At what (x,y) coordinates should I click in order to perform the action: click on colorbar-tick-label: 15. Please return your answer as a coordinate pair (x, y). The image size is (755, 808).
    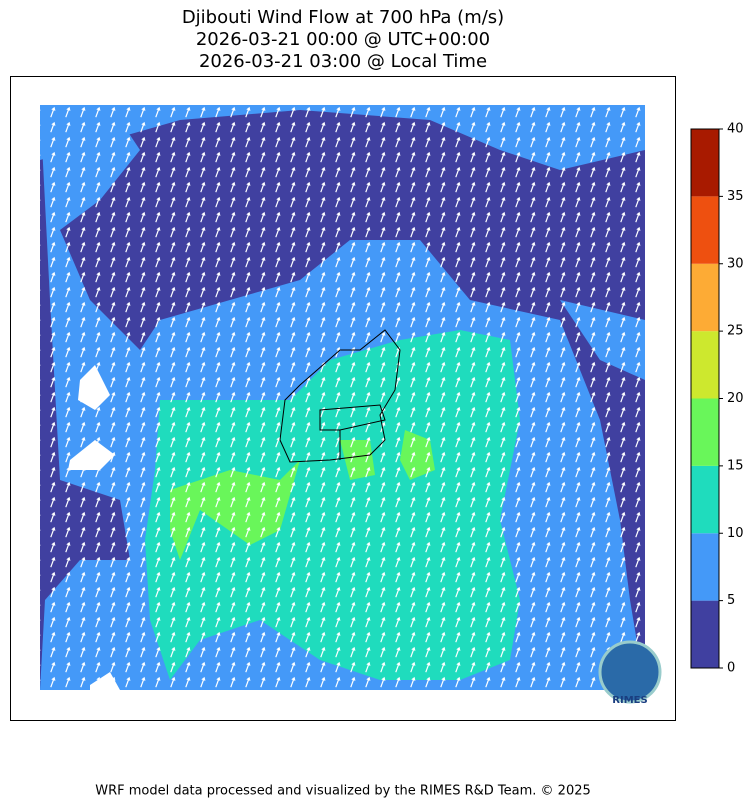
    Looking at the image, I should click on (735, 465).